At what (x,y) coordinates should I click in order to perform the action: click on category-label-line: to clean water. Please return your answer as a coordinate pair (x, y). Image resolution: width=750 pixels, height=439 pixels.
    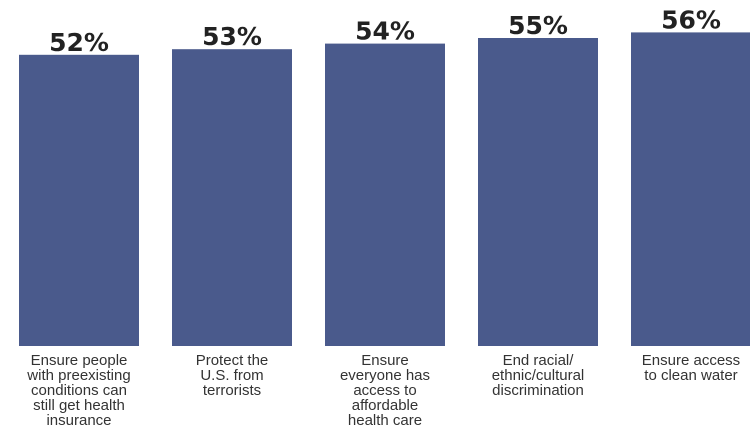
    Looking at the image, I should click on (690, 375).